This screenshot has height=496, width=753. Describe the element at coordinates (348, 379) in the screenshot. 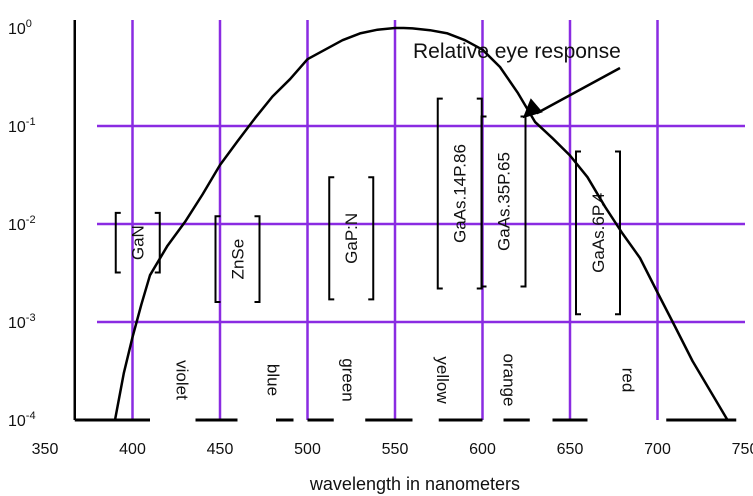

I see `band-label-green: green` at that location.